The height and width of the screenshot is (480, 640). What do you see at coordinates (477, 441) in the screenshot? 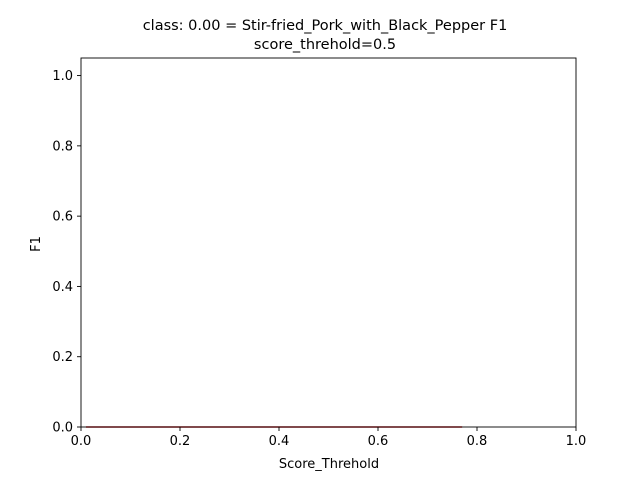
I see `x-tick-label-4: 0.8` at bounding box center [477, 441].